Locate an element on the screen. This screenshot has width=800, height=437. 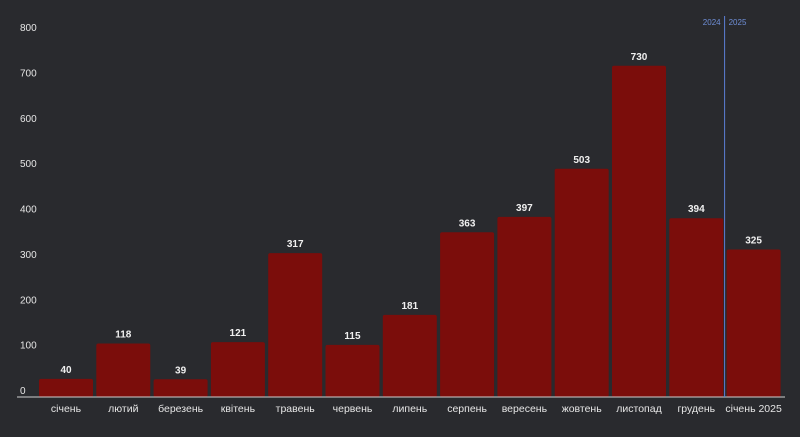
x-tick-label: вересень is located at coordinates (525, 409).